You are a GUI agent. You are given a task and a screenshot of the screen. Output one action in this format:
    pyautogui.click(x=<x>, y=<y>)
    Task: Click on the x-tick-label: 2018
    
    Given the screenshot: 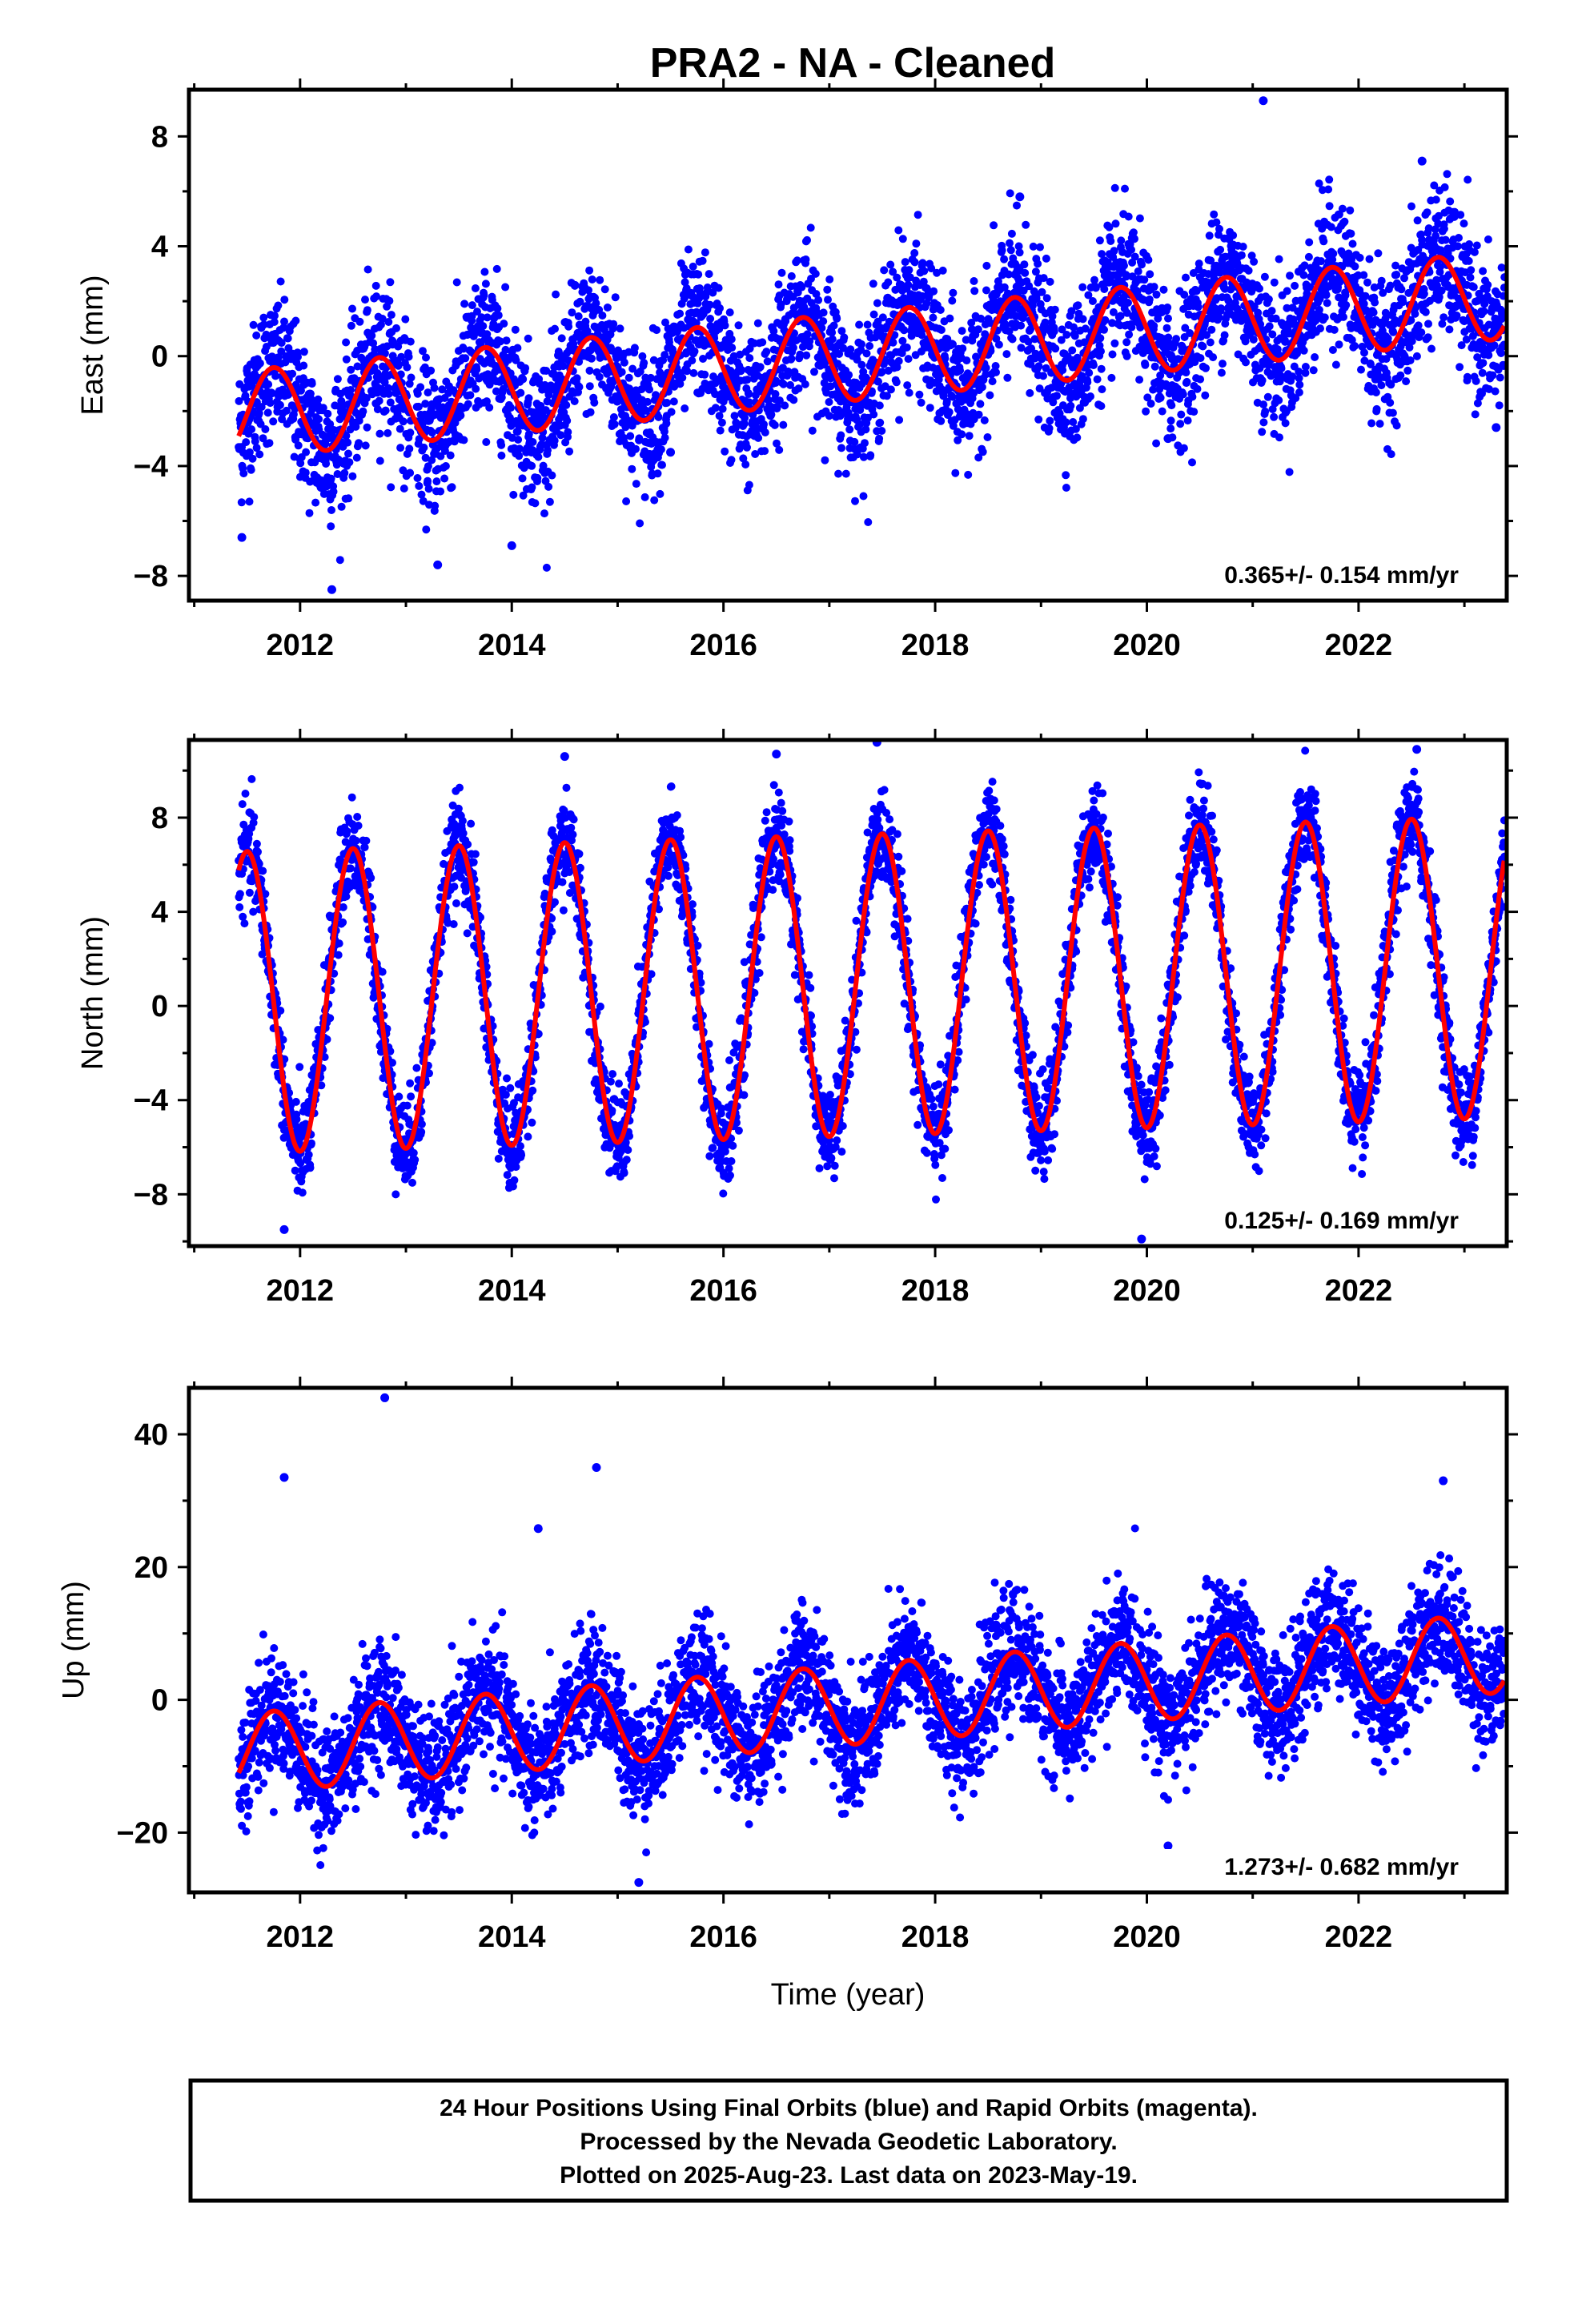 What is the action you would take?
    pyautogui.click(x=935, y=645)
    